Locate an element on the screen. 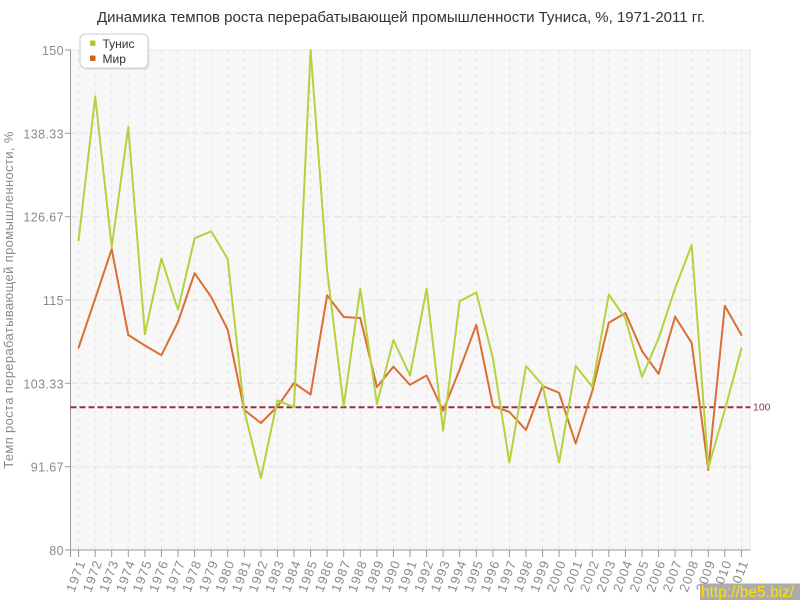 The height and width of the screenshot is (600, 800). svg-text: 115 is located at coordinates (53, 301).